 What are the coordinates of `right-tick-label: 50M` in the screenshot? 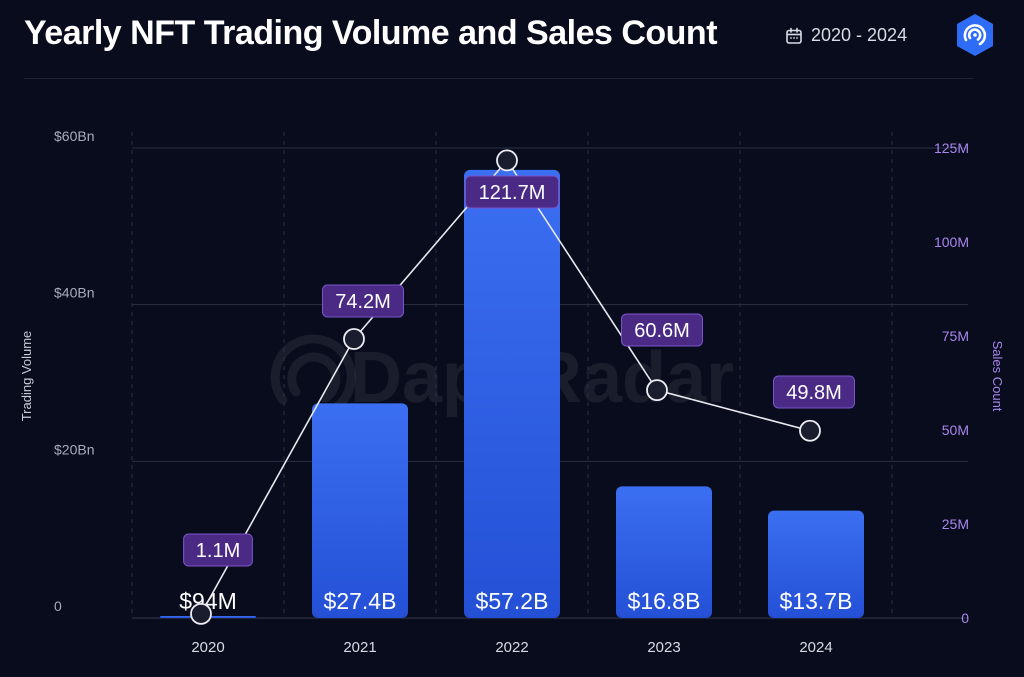 It's located at (955, 430).